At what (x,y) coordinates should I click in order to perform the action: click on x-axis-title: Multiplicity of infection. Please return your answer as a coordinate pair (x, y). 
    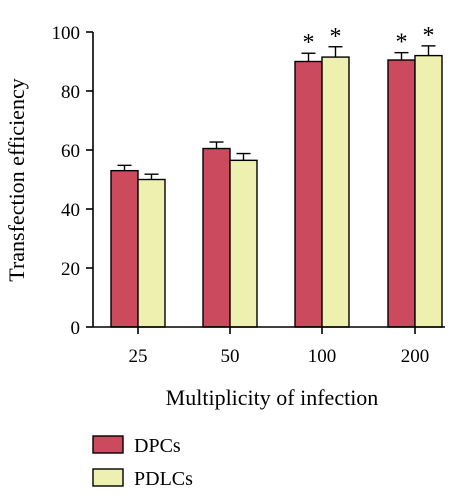
    Looking at the image, I should click on (272, 397).